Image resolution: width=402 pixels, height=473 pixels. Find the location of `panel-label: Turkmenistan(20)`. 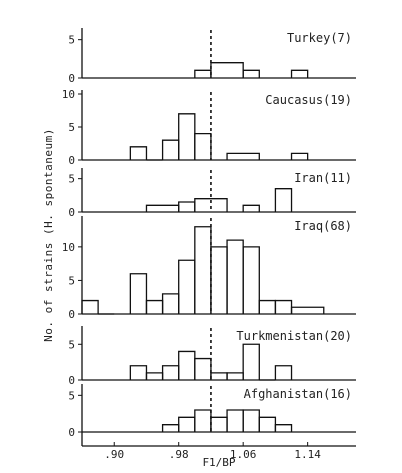

panel-label: Turkmenistan(20) is located at coordinates (294, 336).